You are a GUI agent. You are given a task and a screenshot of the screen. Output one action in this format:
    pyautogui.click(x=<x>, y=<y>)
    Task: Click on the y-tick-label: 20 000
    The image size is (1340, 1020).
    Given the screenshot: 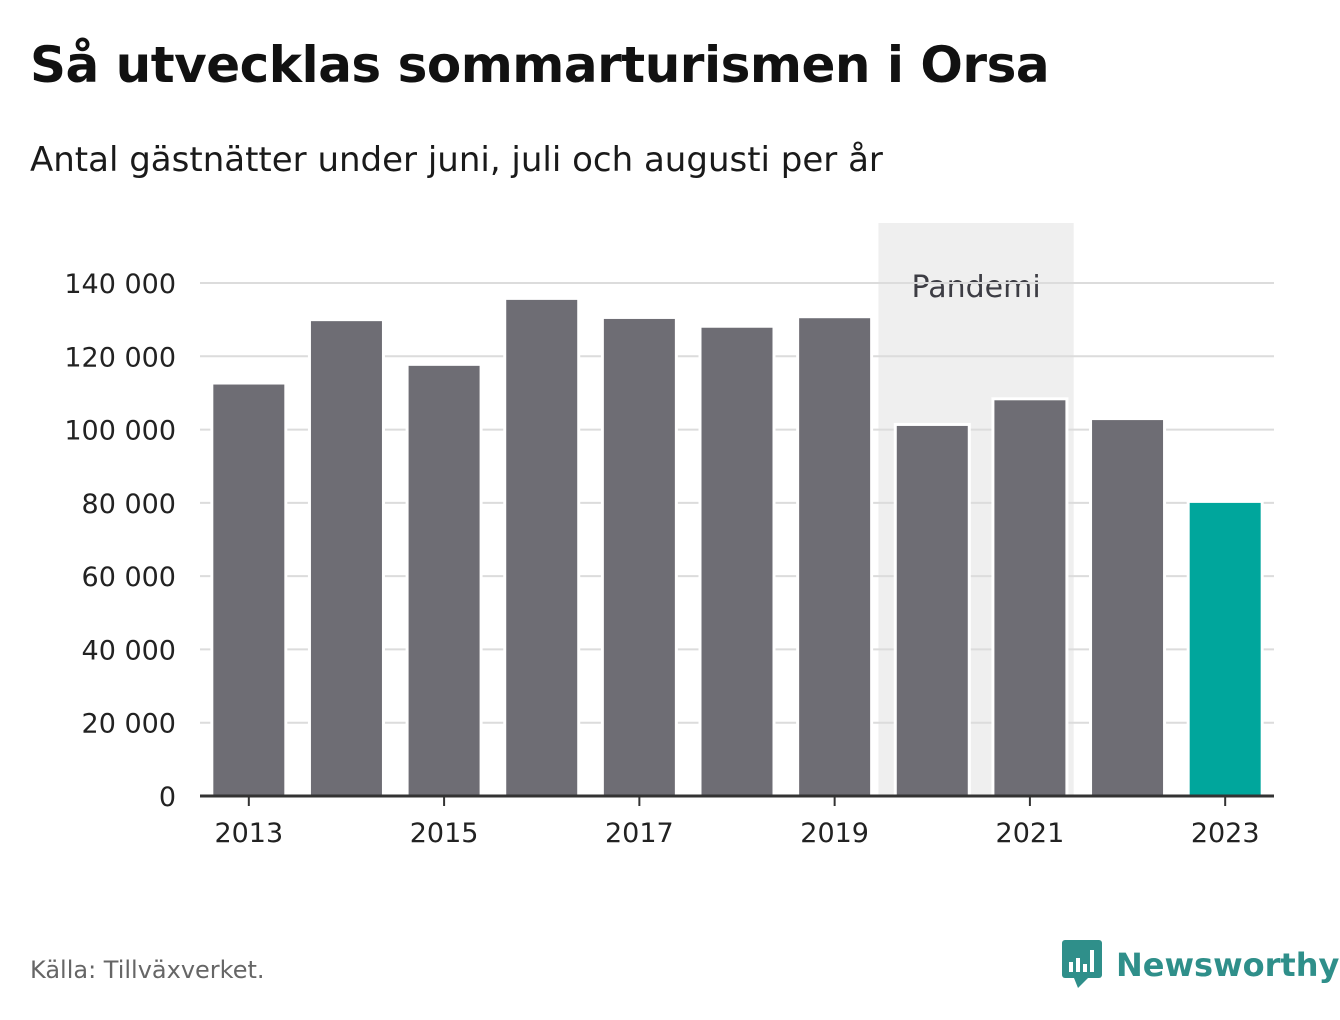 What is the action you would take?
    pyautogui.click(x=129, y=724)
    